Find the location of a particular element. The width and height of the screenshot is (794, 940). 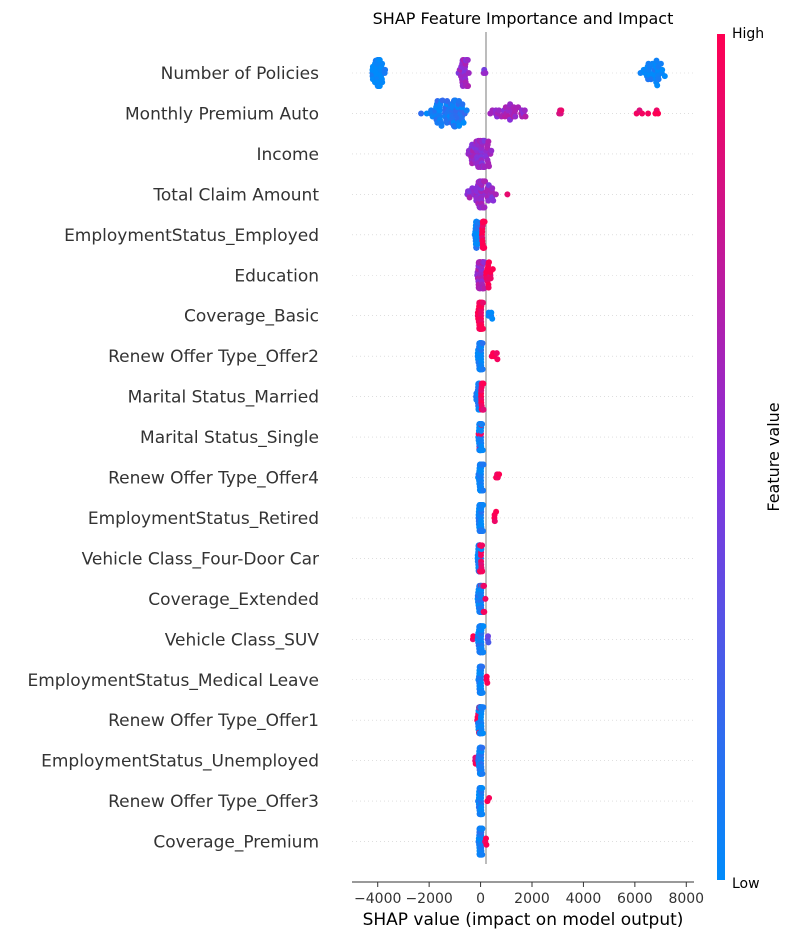

feature-label: EmploymentStatus_Unemployed is located at coordinates (180, 762).